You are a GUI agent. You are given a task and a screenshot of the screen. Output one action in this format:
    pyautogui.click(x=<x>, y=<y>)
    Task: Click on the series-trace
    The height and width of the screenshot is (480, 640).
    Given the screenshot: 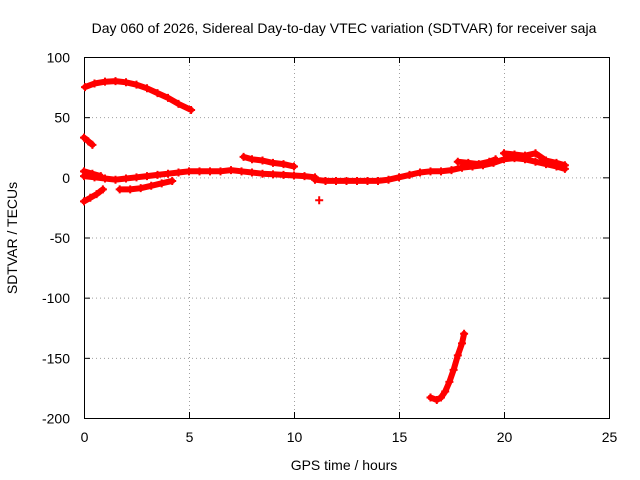 What is the action you would take?
    pyautogui.click(x=93, y=195)
    